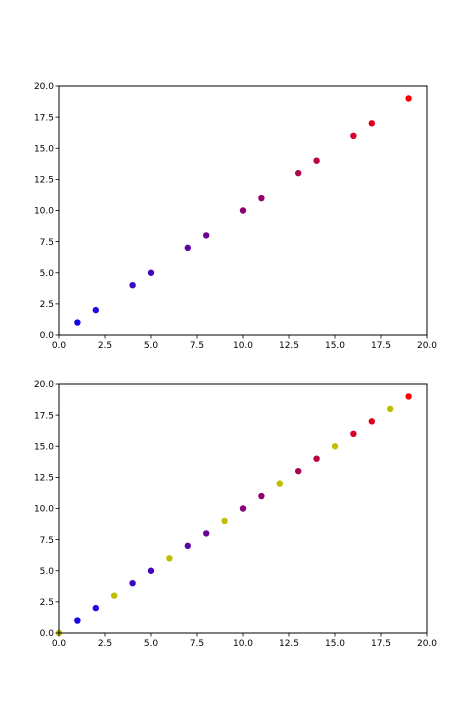 Image resolution: width=474 pixels, height=711 pixels. I want to click on chart-0-y-tick-label-1: 2.5, so click(47, 305).